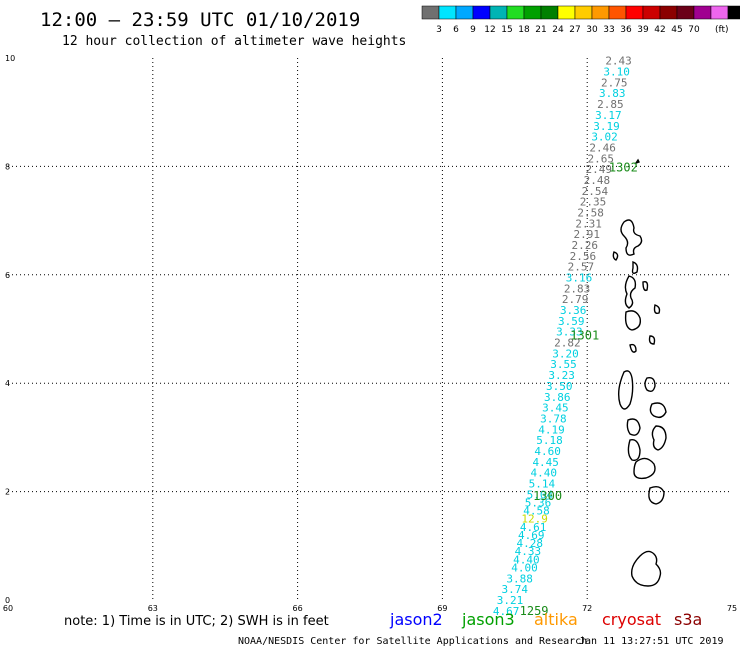  What do you see at coordinates (616, 72) in the screenshot?
I see `wave-height-label: 3.10` at bounding box center [616, 72].